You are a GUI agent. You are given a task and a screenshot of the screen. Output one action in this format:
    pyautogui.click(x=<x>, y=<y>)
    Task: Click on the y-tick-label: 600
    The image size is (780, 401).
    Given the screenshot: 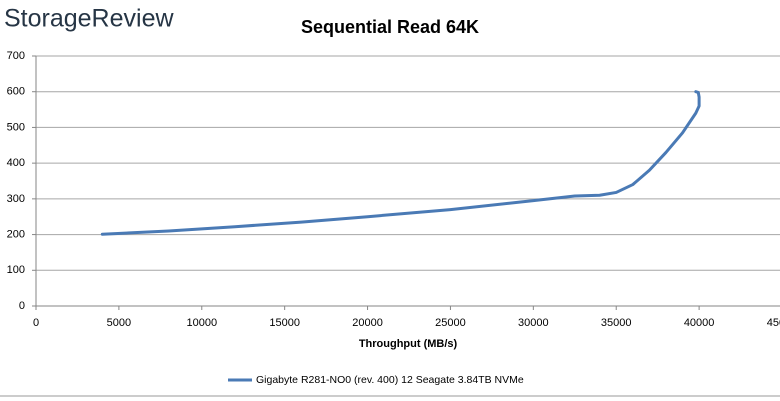 What is the action you would take?
    pyautogui.click(x=16, y=92)
    